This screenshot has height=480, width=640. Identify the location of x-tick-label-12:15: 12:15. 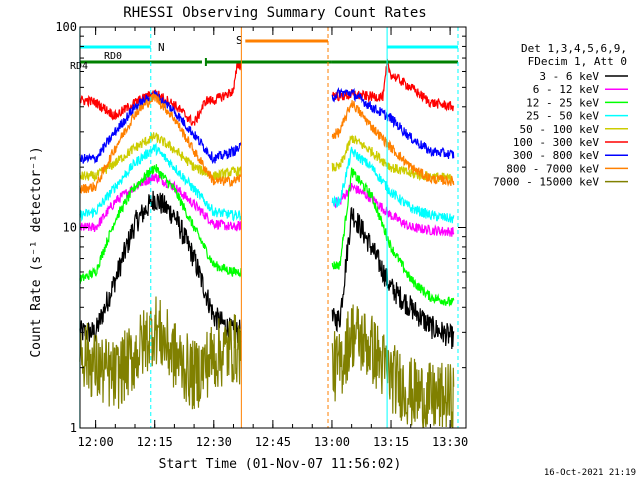
(155, 442).